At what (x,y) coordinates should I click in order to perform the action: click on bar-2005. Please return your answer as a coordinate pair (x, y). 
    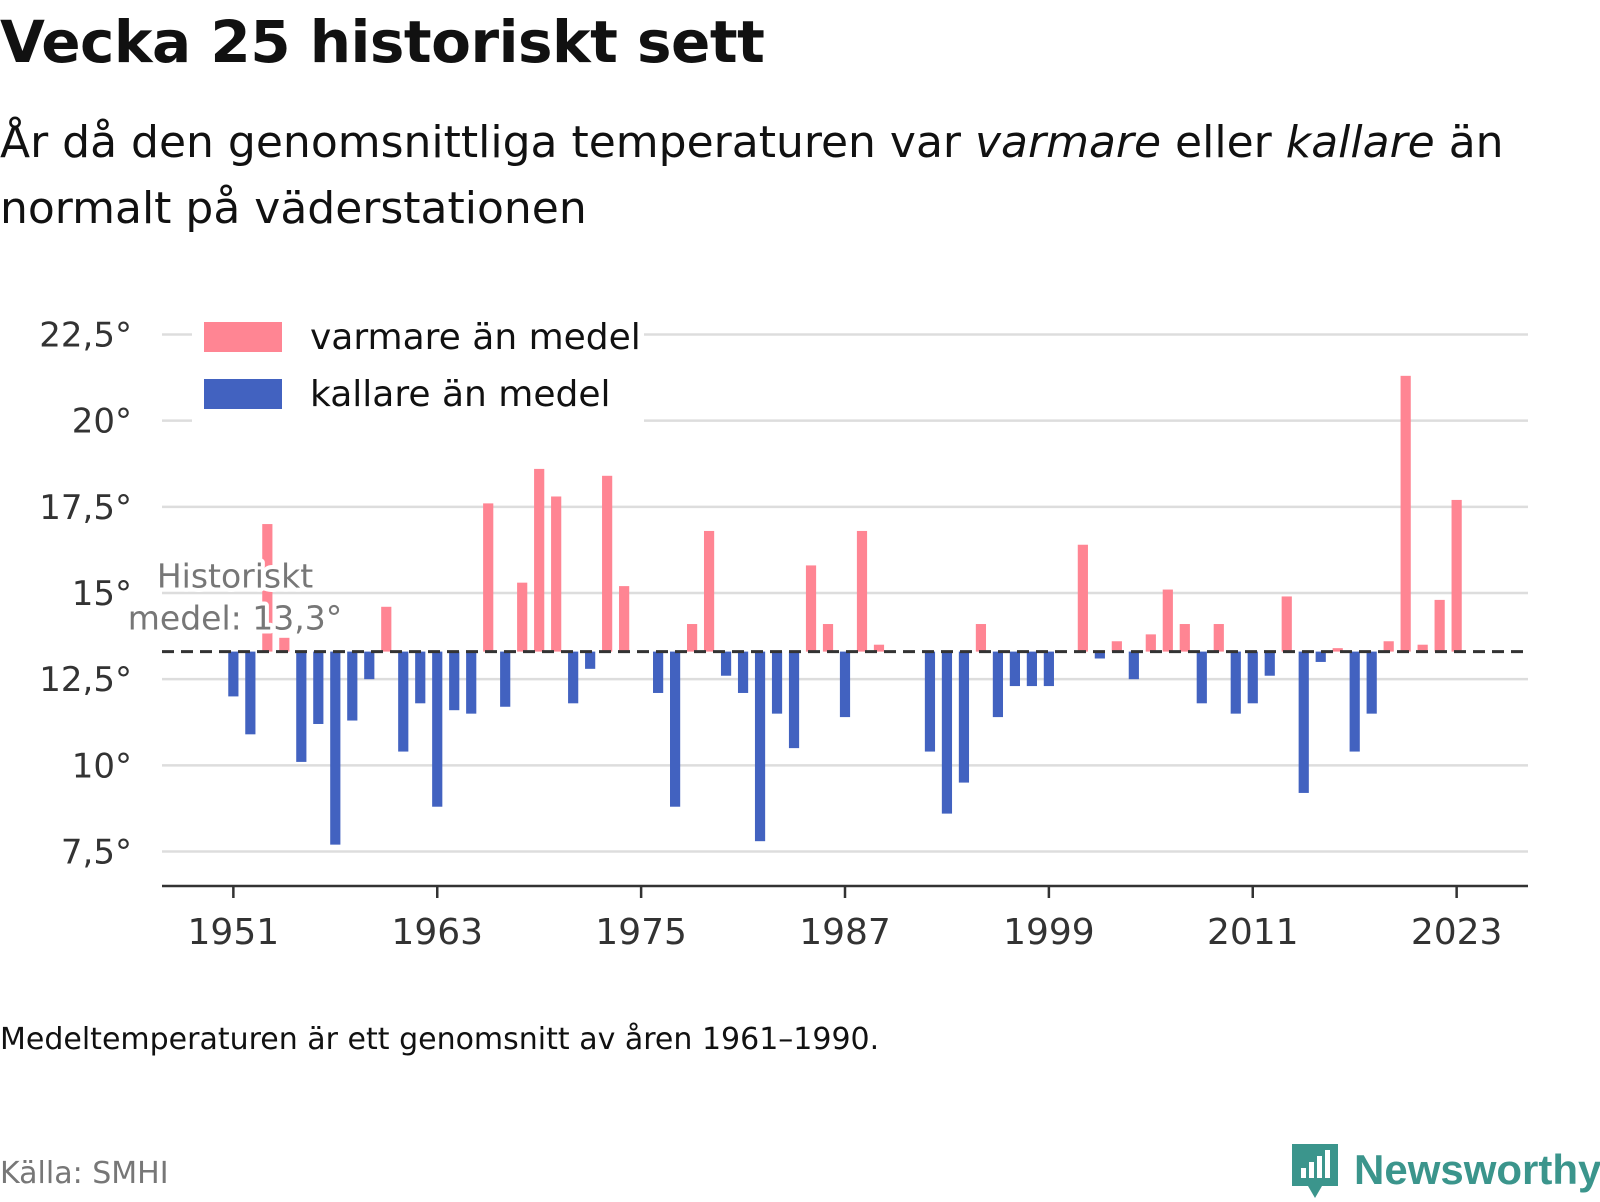
    Looking at the image, I should click on (1150, 643).